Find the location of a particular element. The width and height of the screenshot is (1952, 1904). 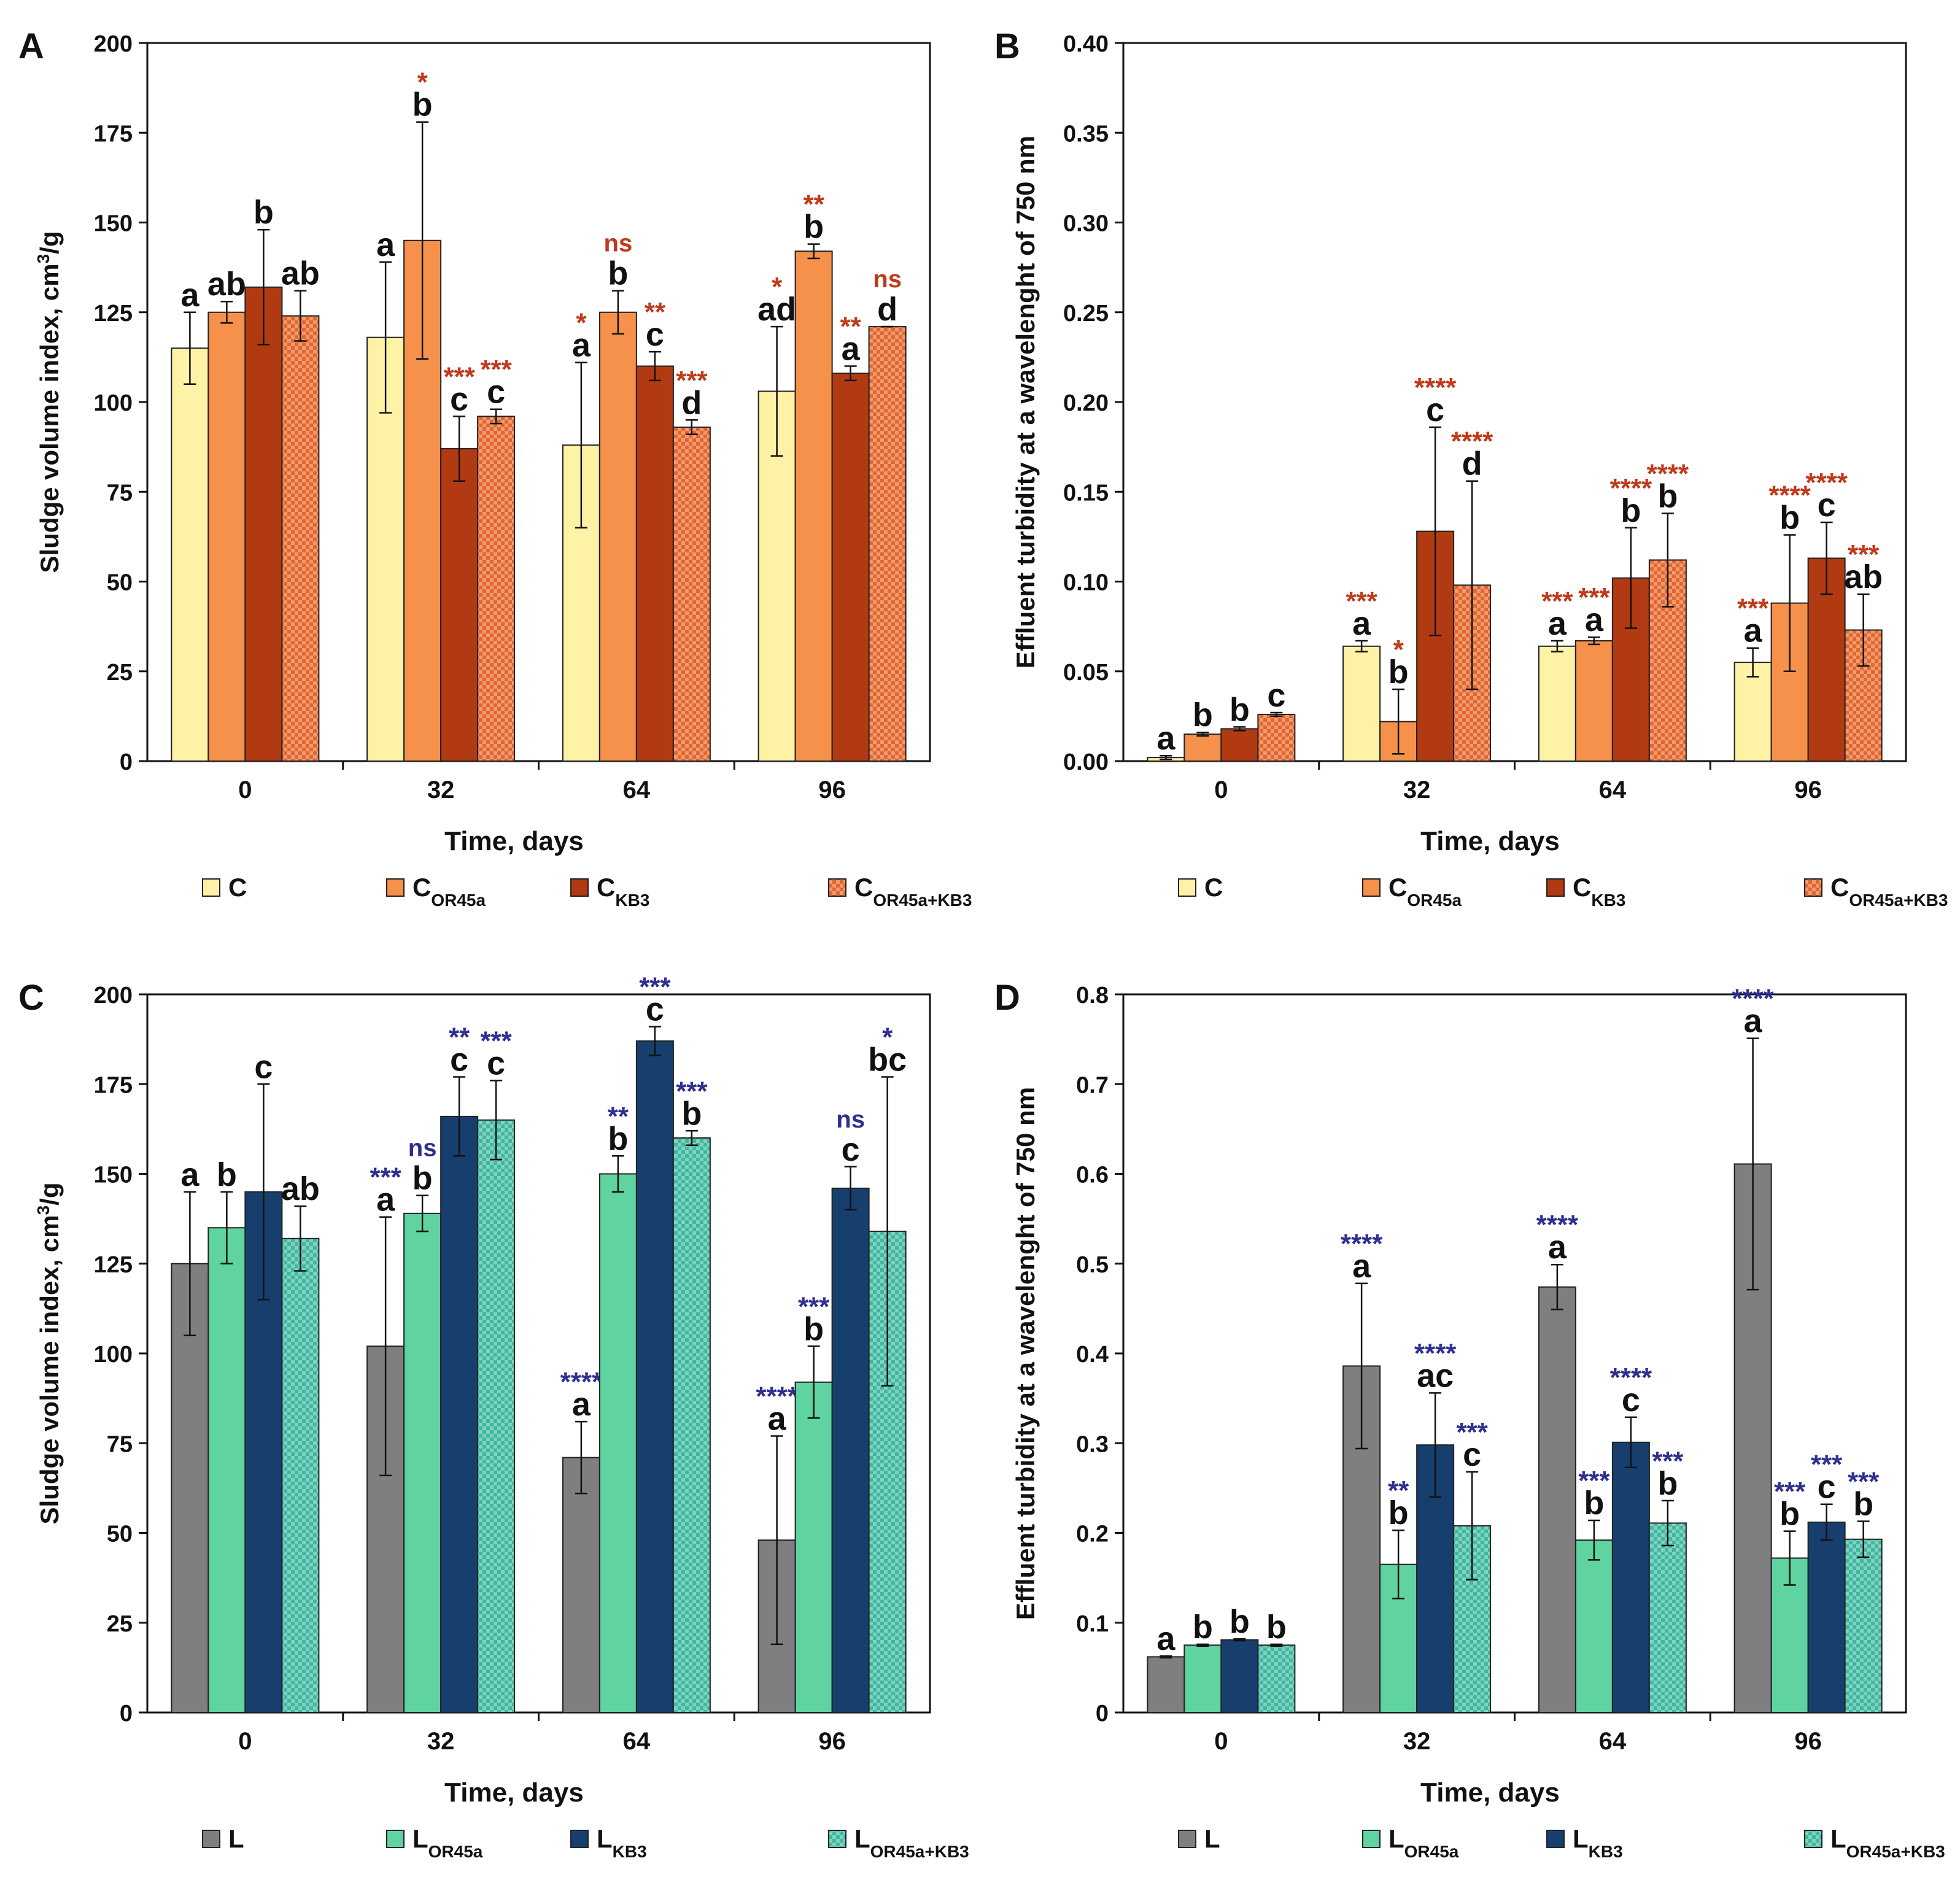

y-tick-label: 0.40 is located at coordinates (1086, 44).